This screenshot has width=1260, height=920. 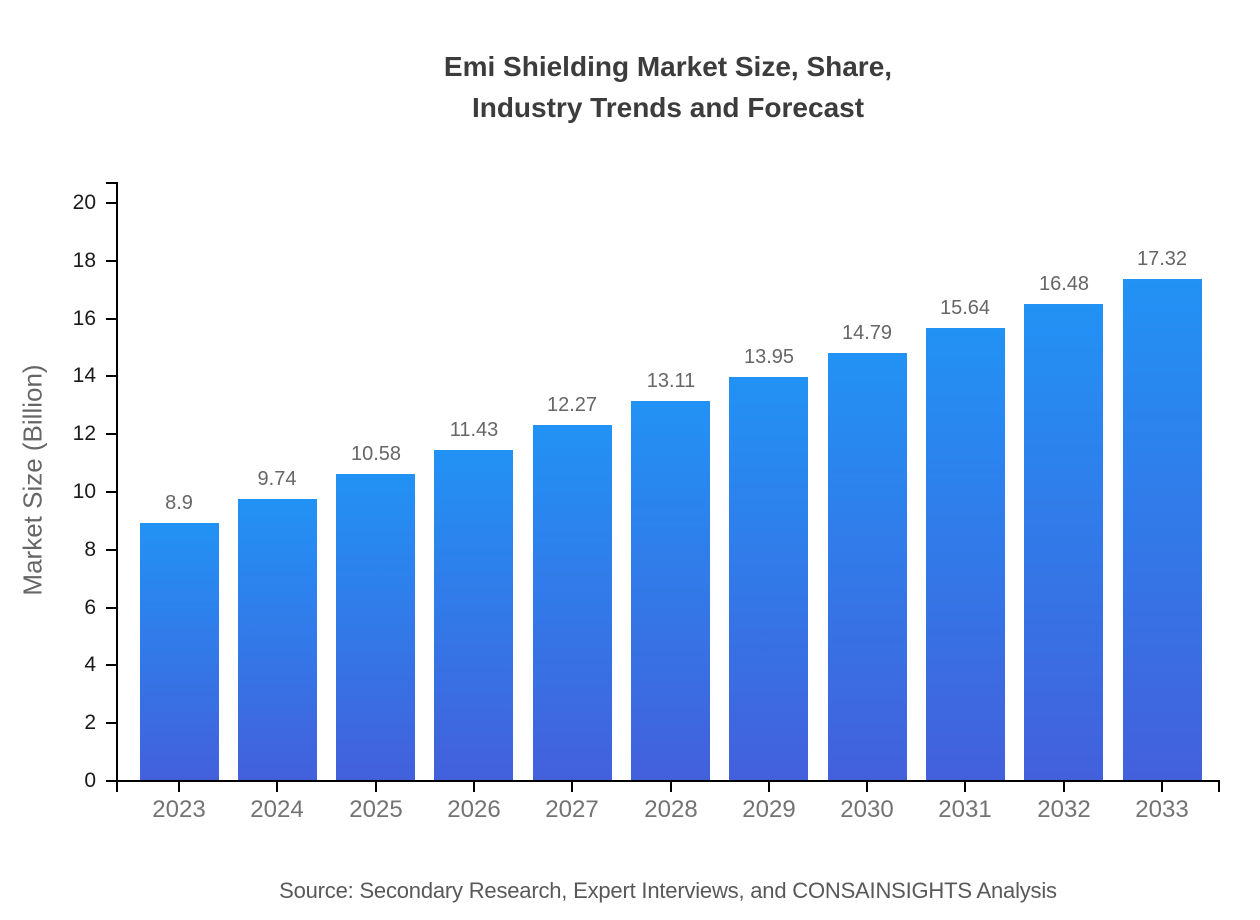 I want to click on bar-value-label: 13.11, so click(x=671, y=381).